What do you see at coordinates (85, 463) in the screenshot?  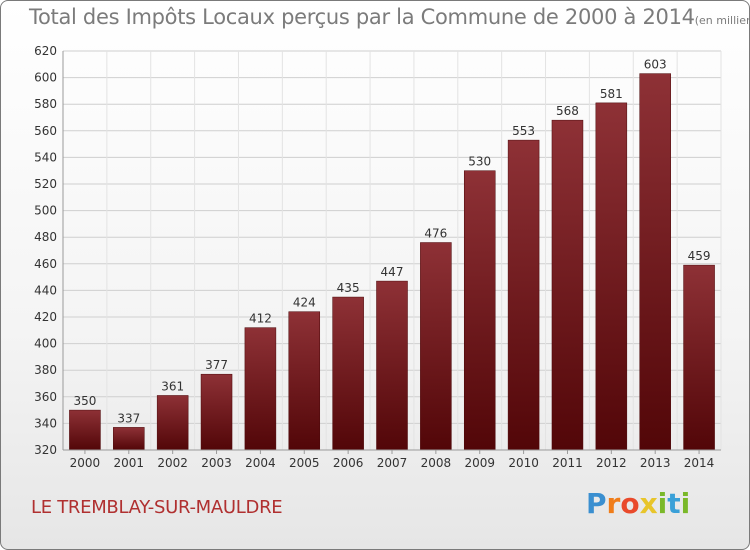 I see `x-tick-label: 2000` at bounding box center [85, 463].